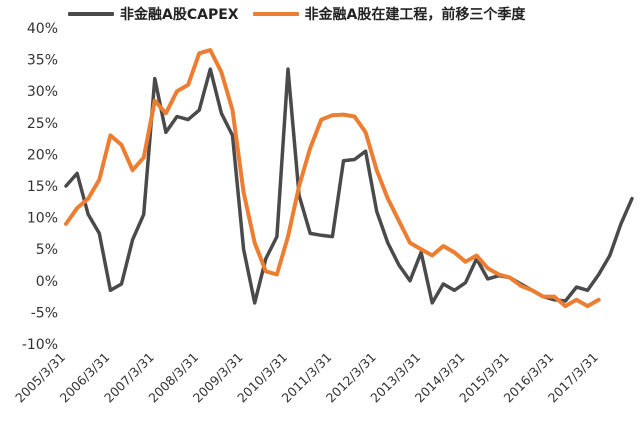  What do you see at coordinates (42, 29) in the screenshot?
I see `y-tick-label: 40%` at bounding box center [42, 29].